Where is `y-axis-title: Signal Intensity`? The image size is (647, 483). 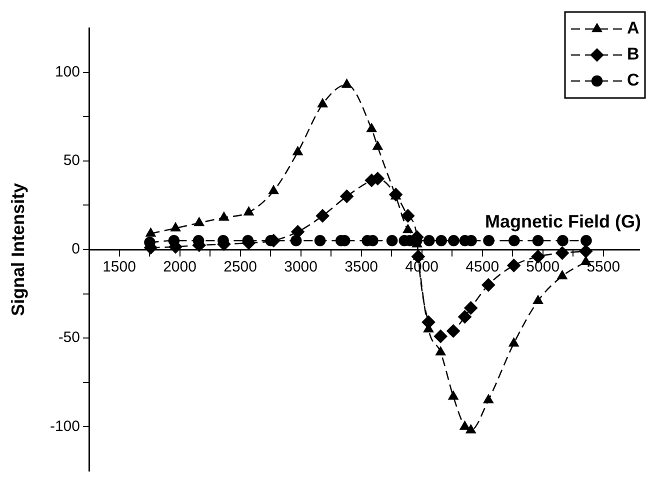 y-axis-title: Signal Intensity is located at coordinates (18, 249).